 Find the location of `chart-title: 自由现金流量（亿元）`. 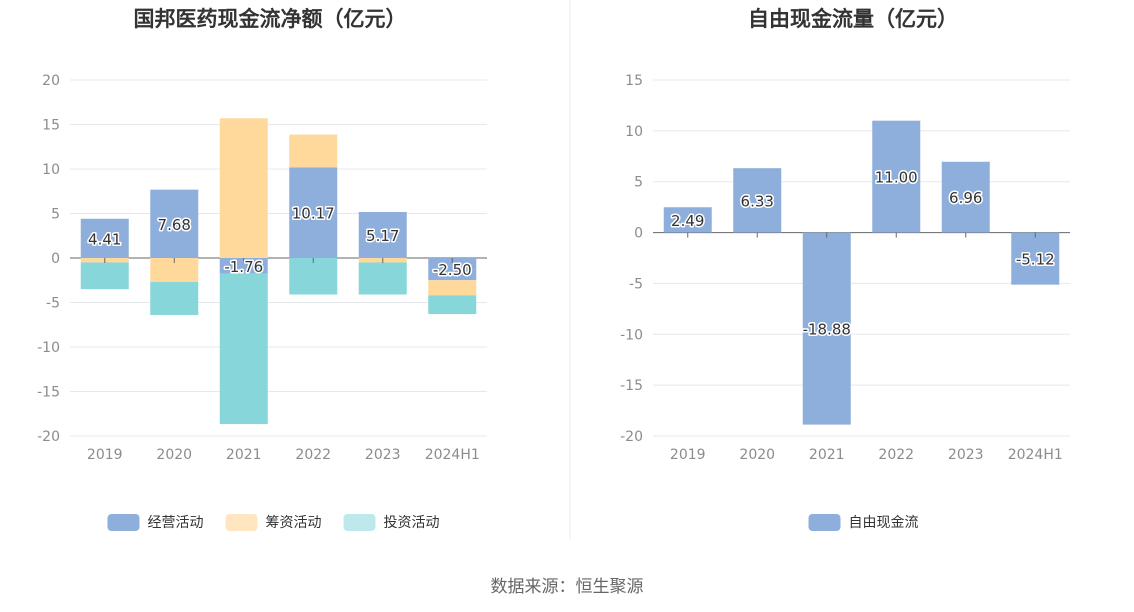

chart-title: 自由现金流量（亿元） is located at coordinates (853, 19).